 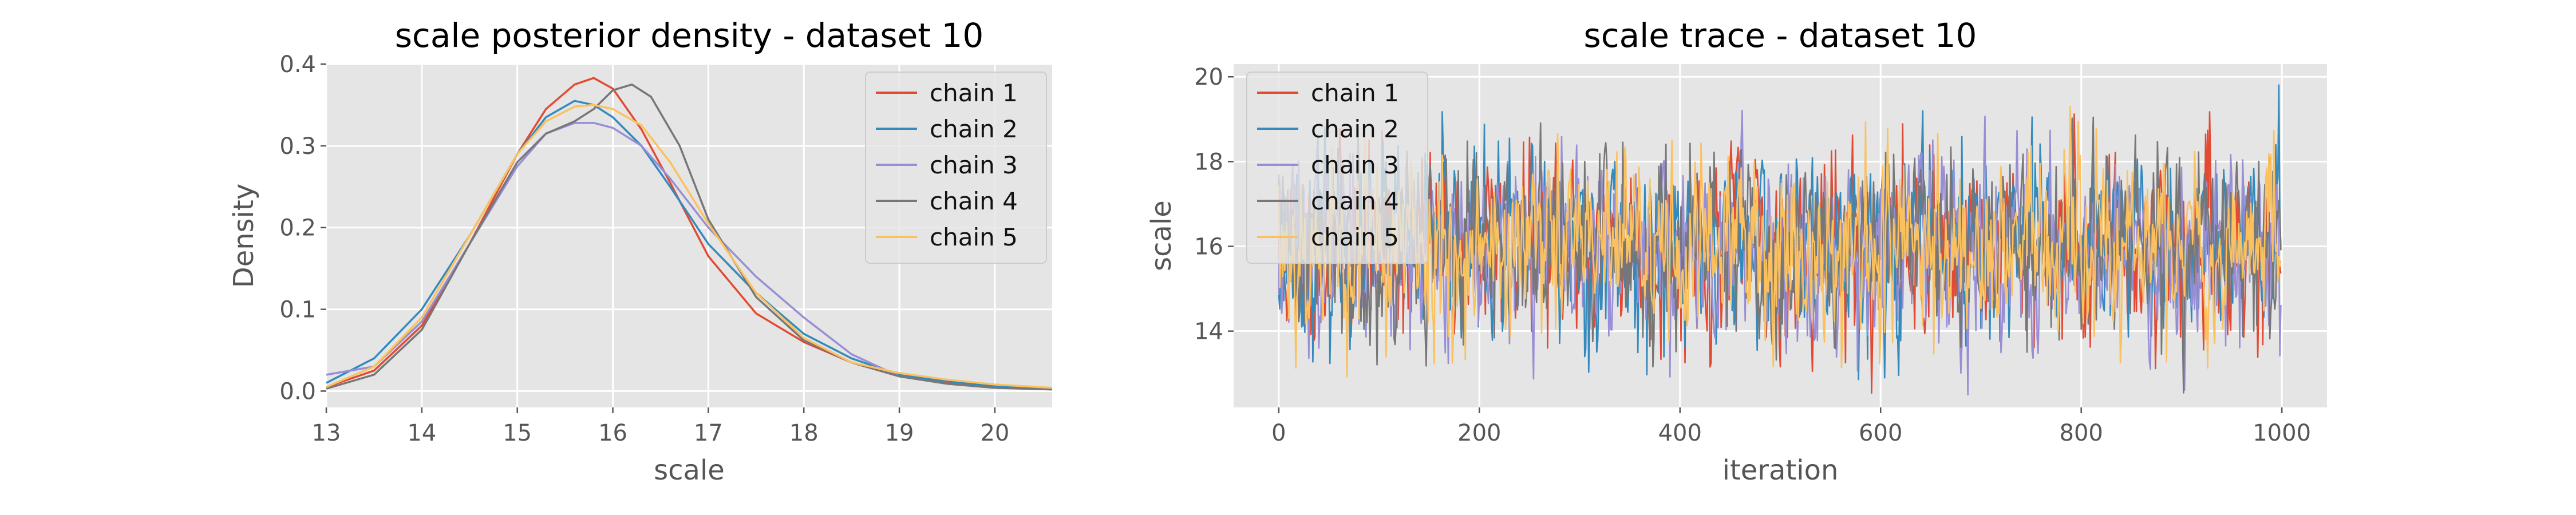 What do you see at coordinates (297, 228) in the screenshot?
I see `density-y-tick-label: 0.2` at bounding box center [297, 228].